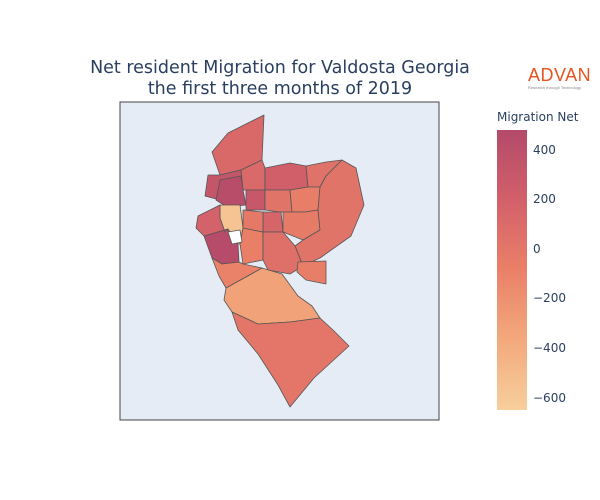  What do you see at coordinates (255, 200) in the screenshot?
I see `region-center-tract-b` at bounding box center [255, 200].